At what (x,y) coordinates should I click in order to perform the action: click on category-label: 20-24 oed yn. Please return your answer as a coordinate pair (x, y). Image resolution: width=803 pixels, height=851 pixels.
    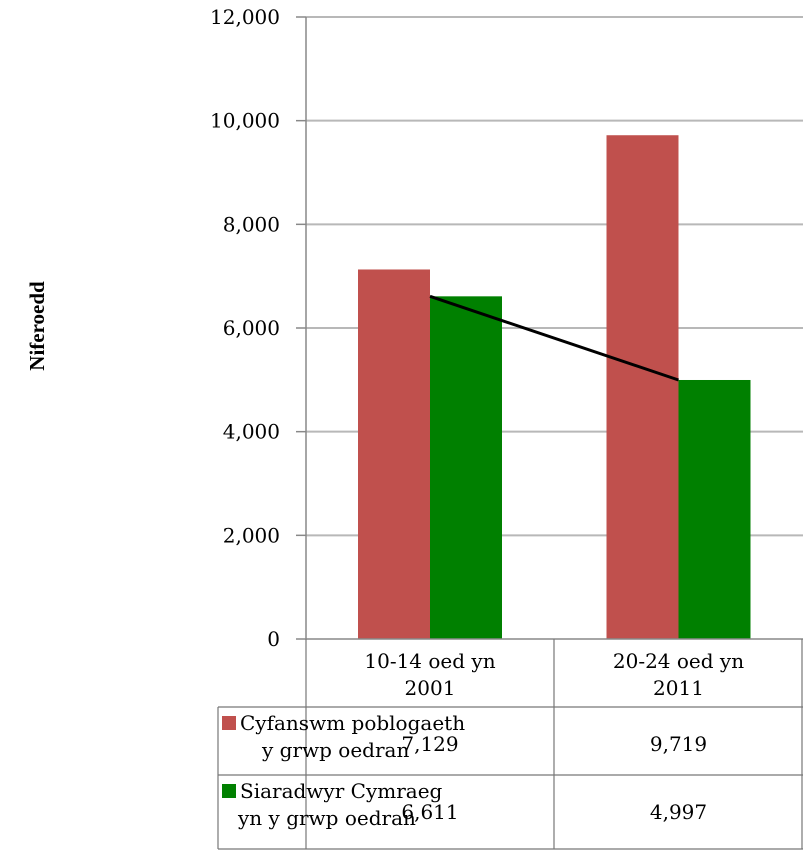
    Looking at the image, I should click on (678, 661).